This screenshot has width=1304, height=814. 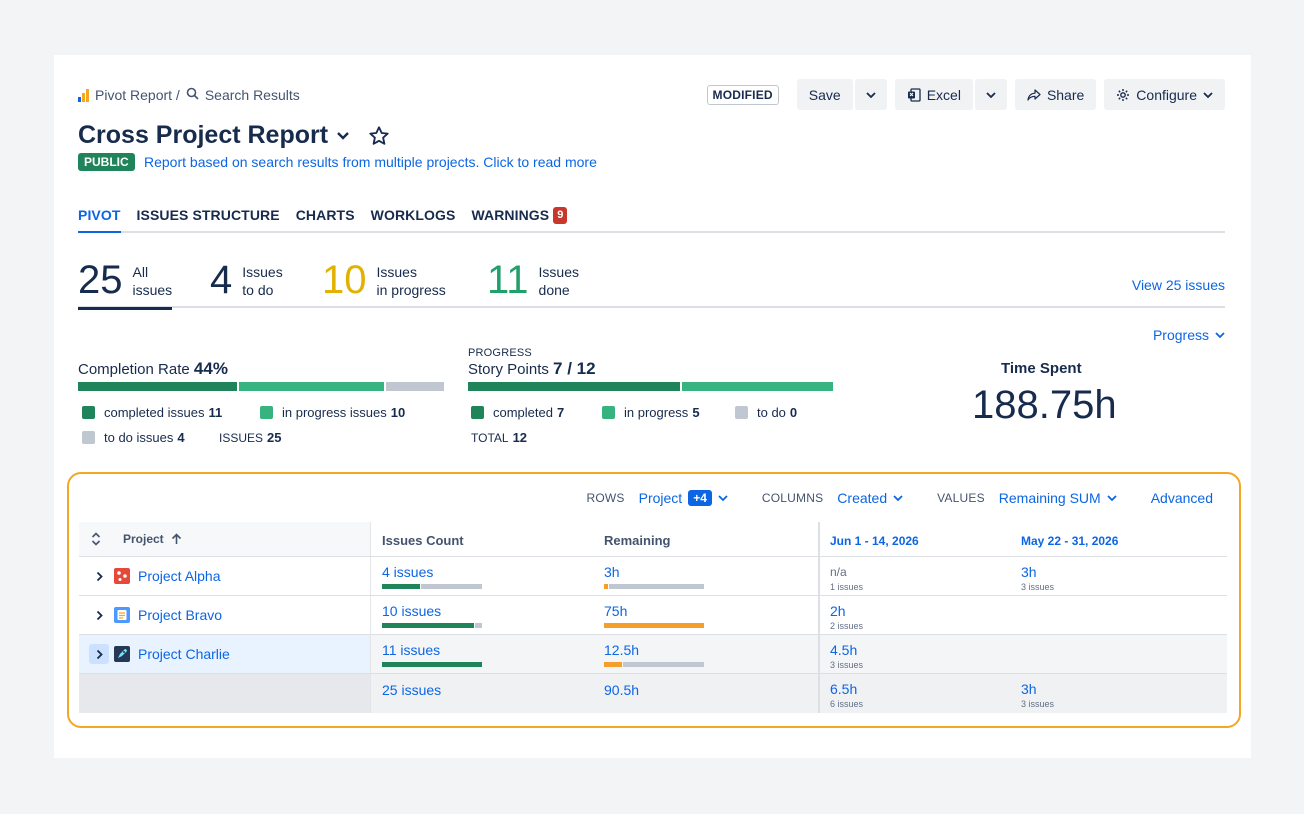 What do you see at coordinates (1070, 541) in the screenshot?
I see `date-header-may: May 22 - 31, 2026` at bounding box center [1070, 541].